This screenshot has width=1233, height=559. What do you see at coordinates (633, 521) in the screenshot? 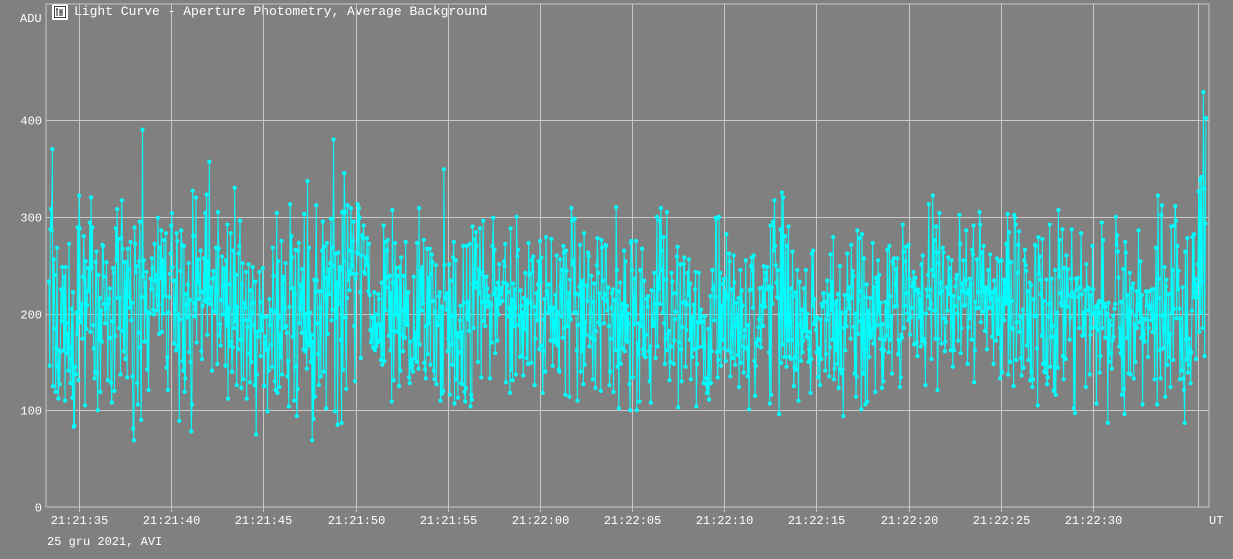
I see `x-tick-label: 21:22:05` at bounding box center [633, 521].